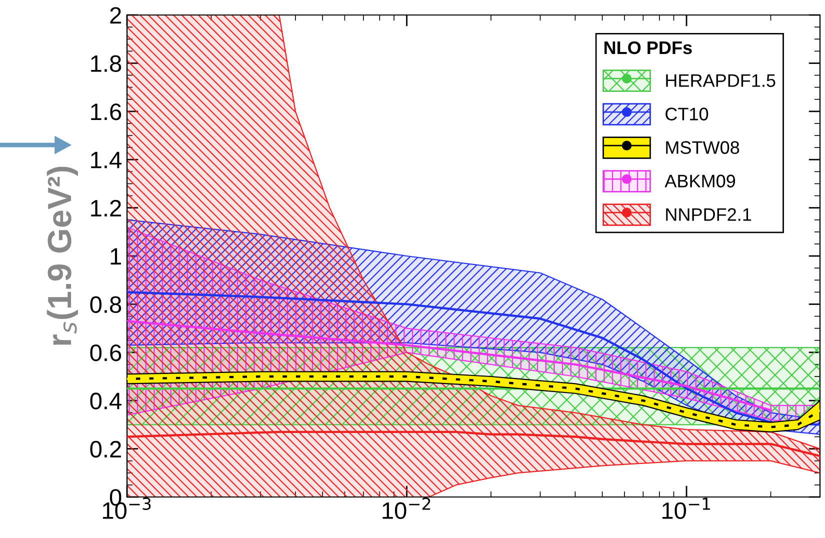  Describe the element at coordinates (721, 80) in the screenshot. I see `legend-label: HERAPDF1.5` at that location.